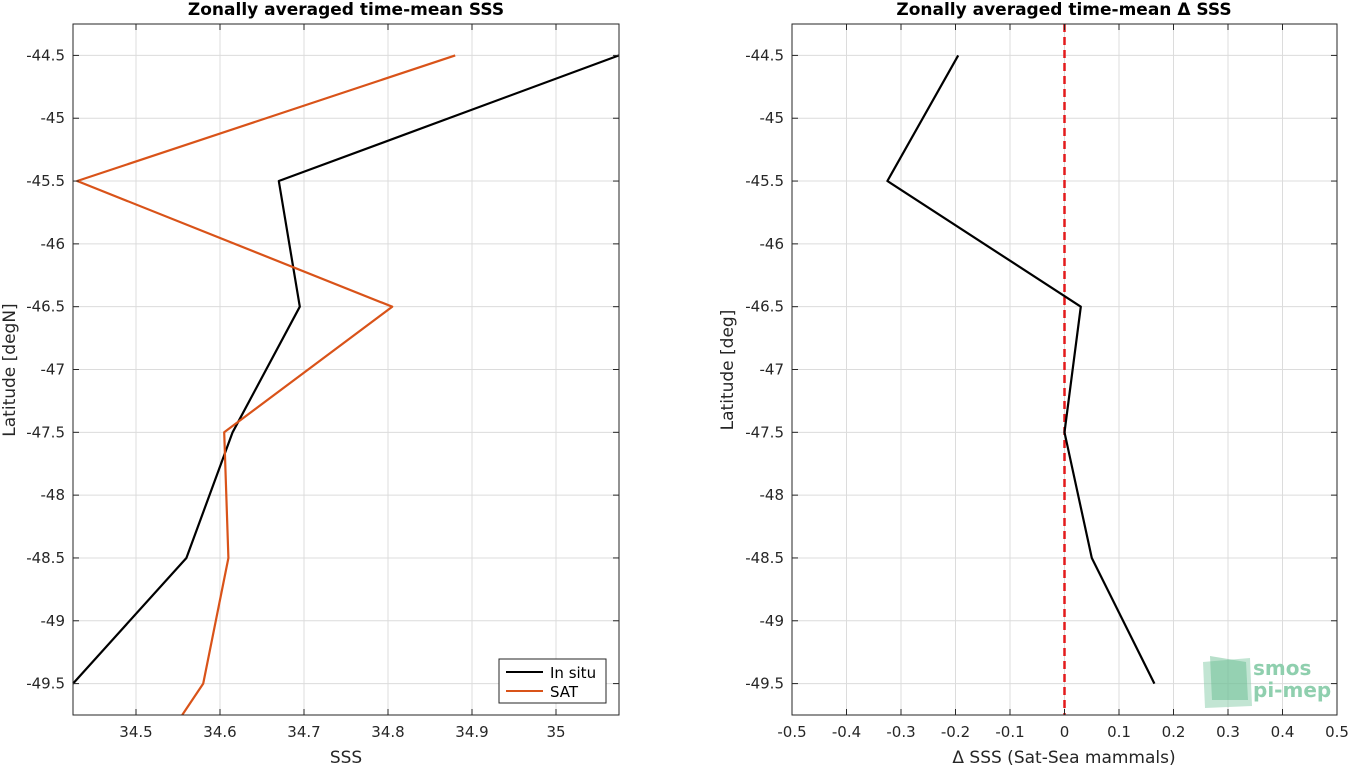 Image resolution: width=1349 pixels, height=765 pixels. Describe the element at coordinates (846, 732) in the screenshot. I see `right-xtick-label: -0.4` at that location.